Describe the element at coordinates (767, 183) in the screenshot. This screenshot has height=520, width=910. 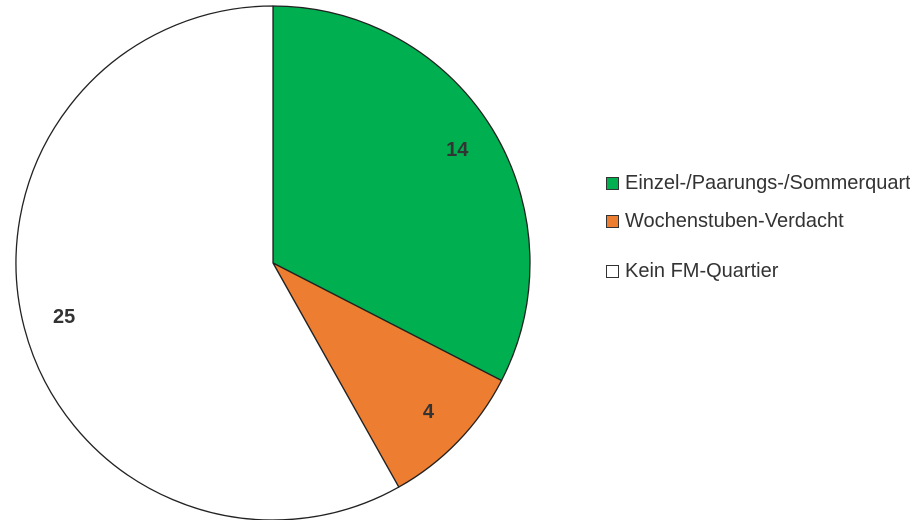
I see `legend-label: Einzel-/Paarungs-/Sommerquartier` at that location.